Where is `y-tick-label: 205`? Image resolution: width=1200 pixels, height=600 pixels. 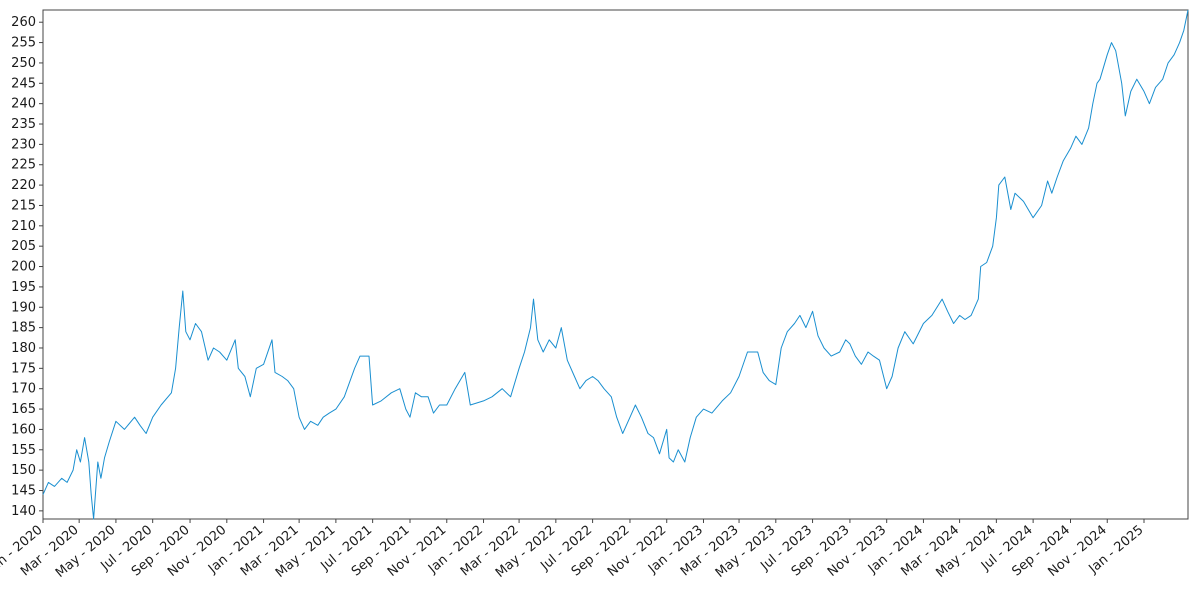
y-tick-label: 205 is located at coordinates (23, 246).